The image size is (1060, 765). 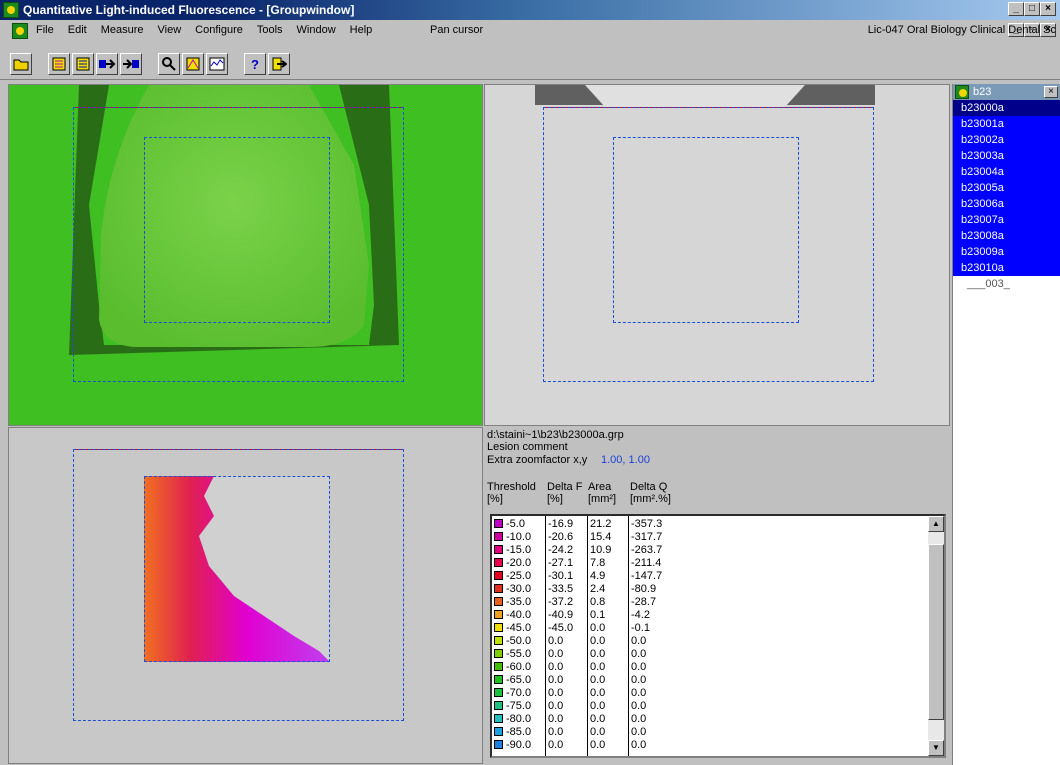 What do you see at coordinates (711, 732) in the screenshot?
I see `table-row: -85.0 0.0 0.0 0.0` at bounding box center [711, 732].